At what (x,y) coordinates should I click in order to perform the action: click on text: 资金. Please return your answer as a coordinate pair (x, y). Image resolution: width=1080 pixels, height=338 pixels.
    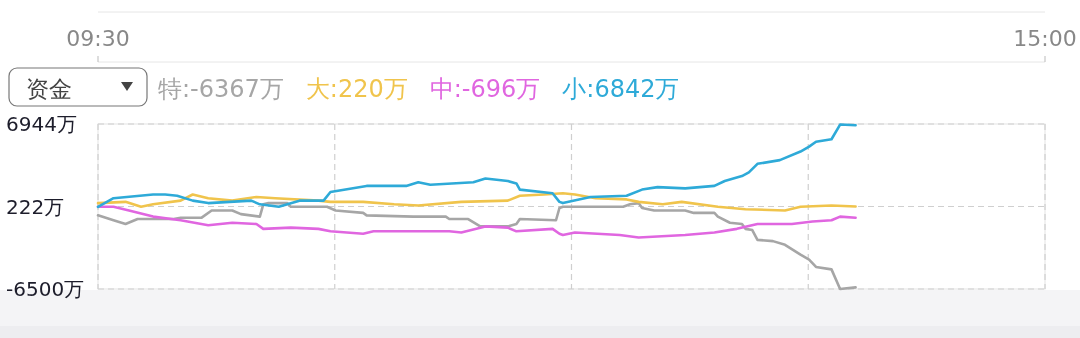
    Looking at the image, I should click on (49, 89).